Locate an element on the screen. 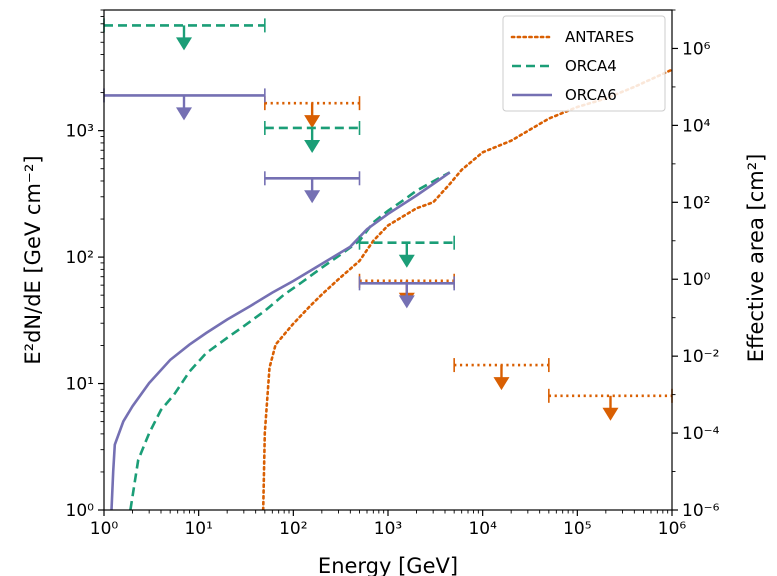 The image size is (777, 576). y-right-tick-label: 10⁰ is located at coordinates (696, 280).